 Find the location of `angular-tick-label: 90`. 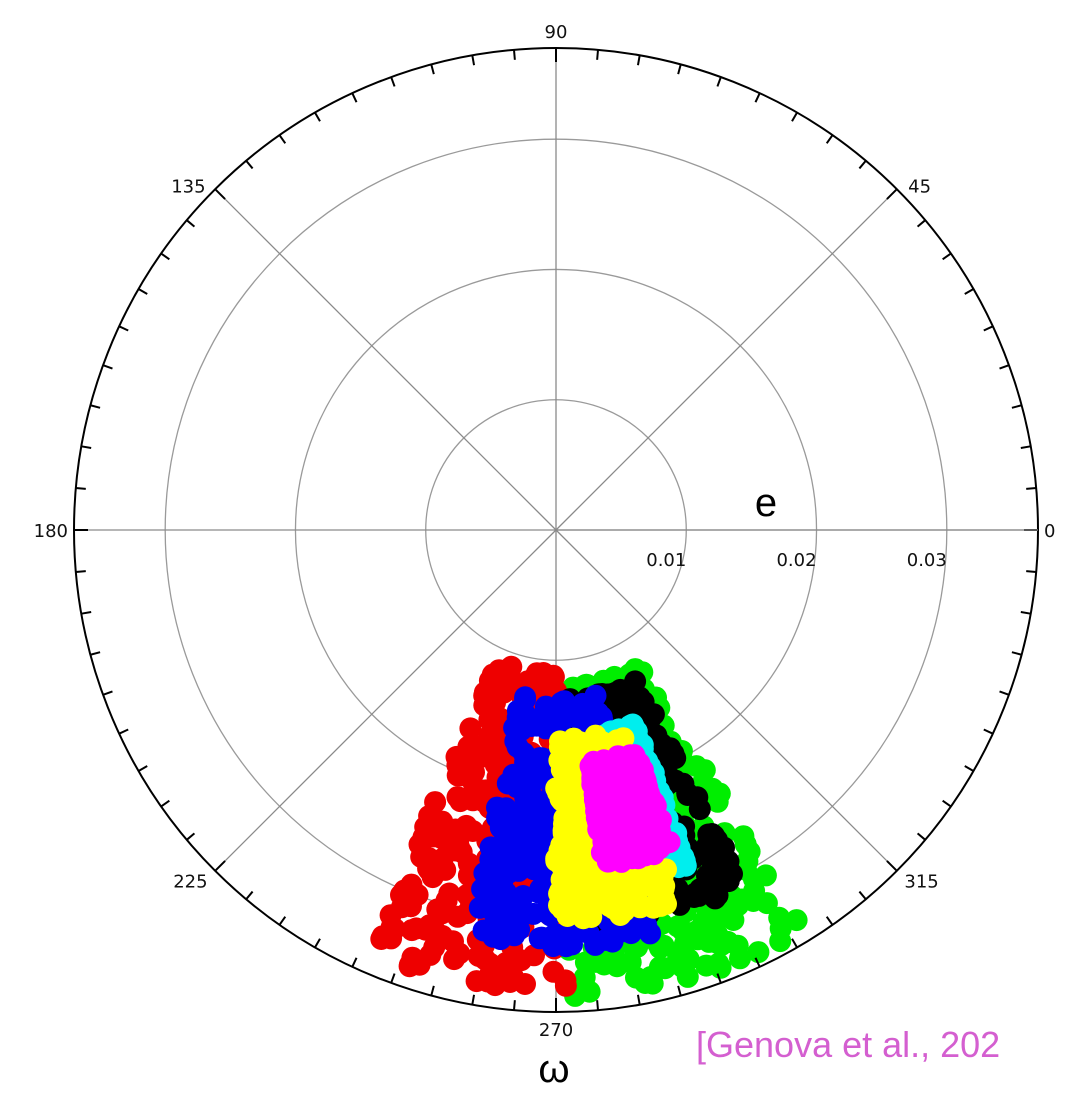

angular-tick-label: 90 is located at coordinates (556, 32).